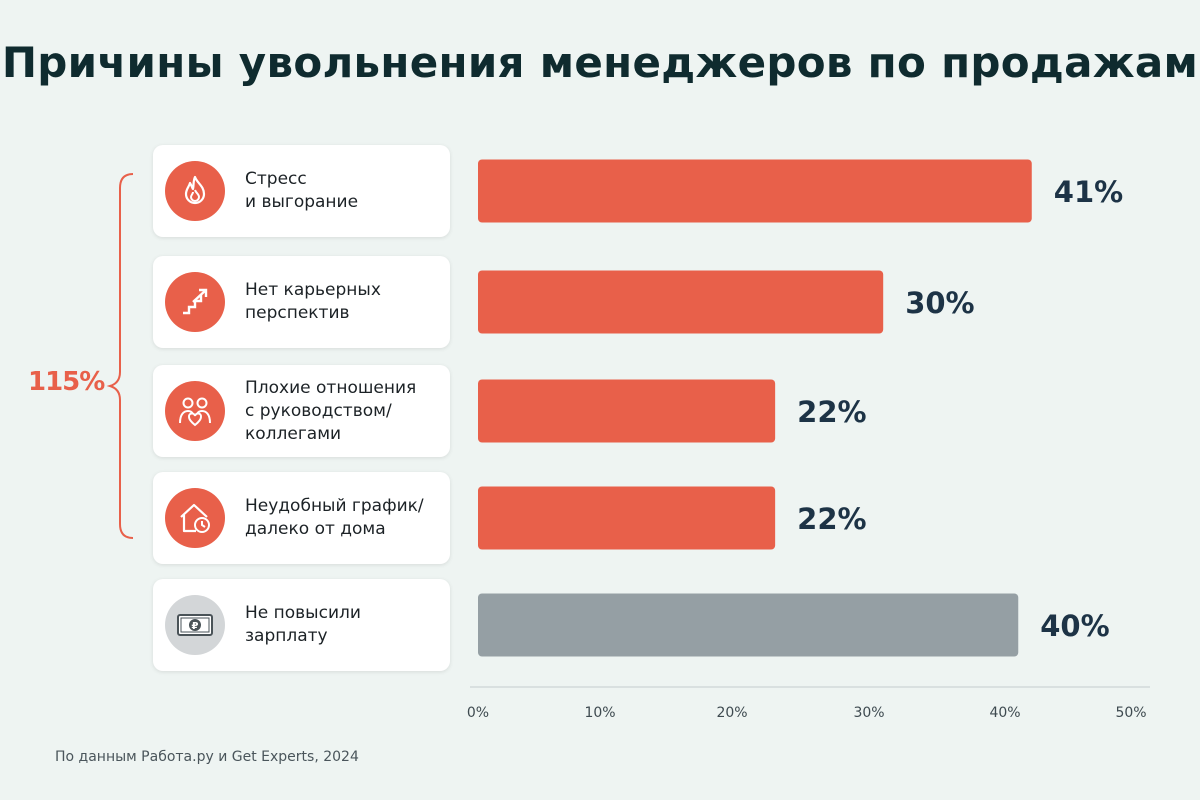  I want to click on bar-value-label: 41%, so click(1088, 192).